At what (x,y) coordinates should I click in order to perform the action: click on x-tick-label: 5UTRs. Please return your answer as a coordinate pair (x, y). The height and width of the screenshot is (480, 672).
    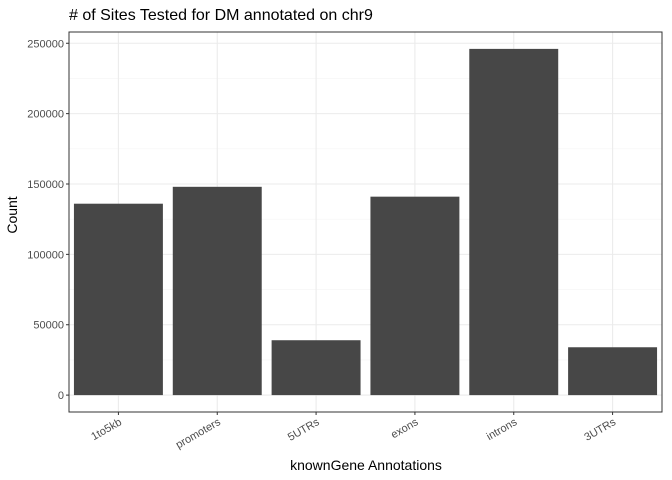
    Looking at the image, I should click on (304, 430).